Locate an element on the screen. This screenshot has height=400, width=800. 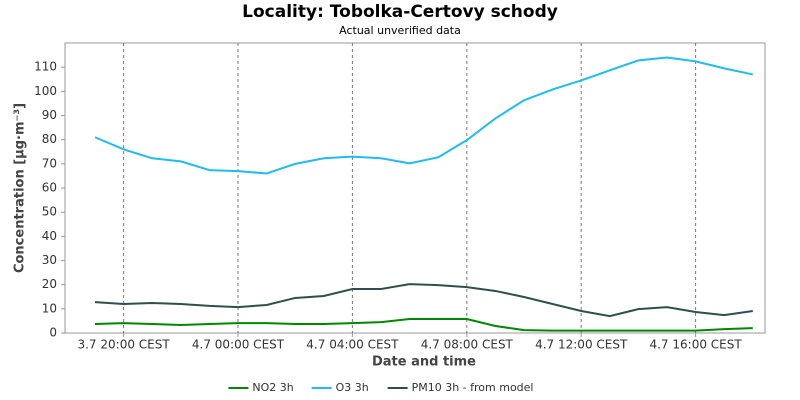
y-tick-label: 70 is located at coordinates (49, 163).